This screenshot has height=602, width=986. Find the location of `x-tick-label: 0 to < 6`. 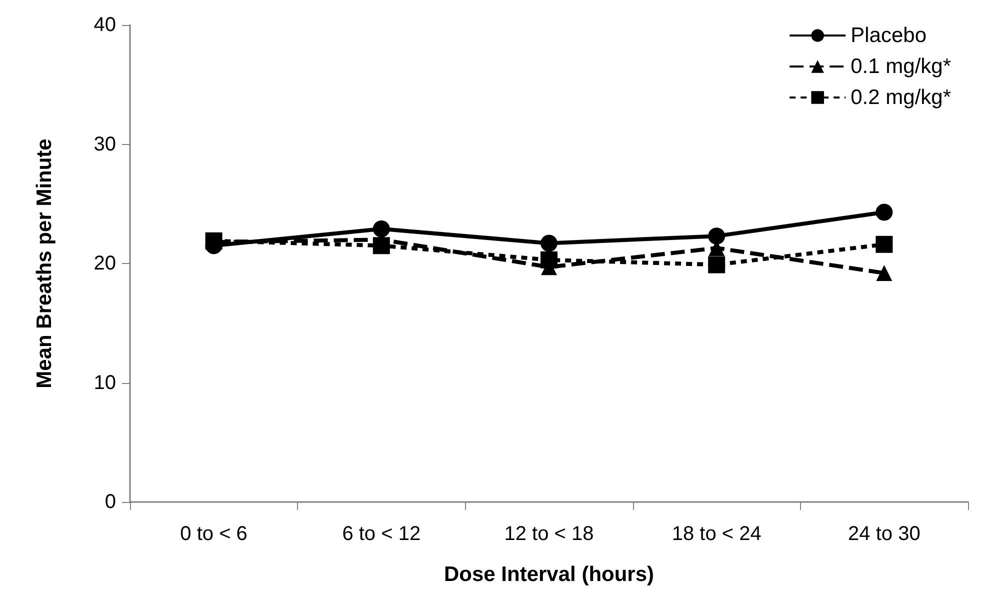

x-tick-label: 0 to < 6 is located at coordinates (214, 534).